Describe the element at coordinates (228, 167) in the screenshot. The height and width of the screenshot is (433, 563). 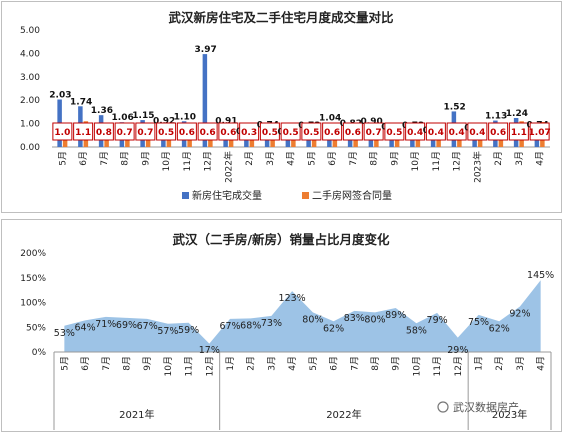
I see `x-tick-label: 2022年` at that location.